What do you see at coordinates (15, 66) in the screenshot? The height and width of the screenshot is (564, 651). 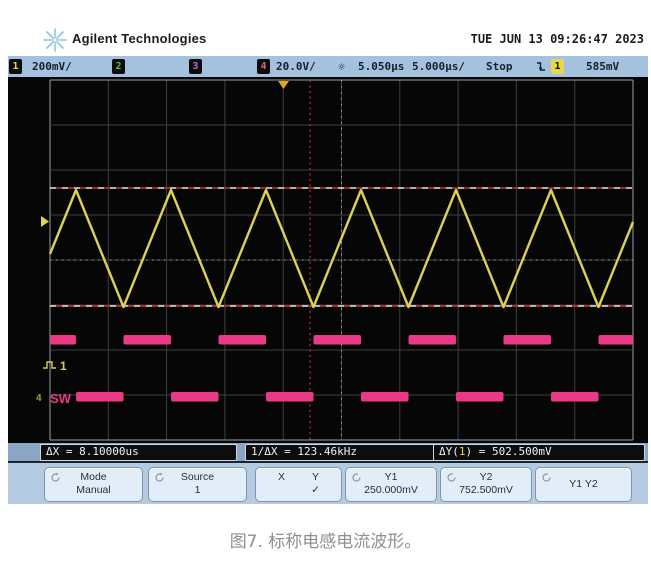 I see `ch1-badge: 1` at bounding box center [15, 66].